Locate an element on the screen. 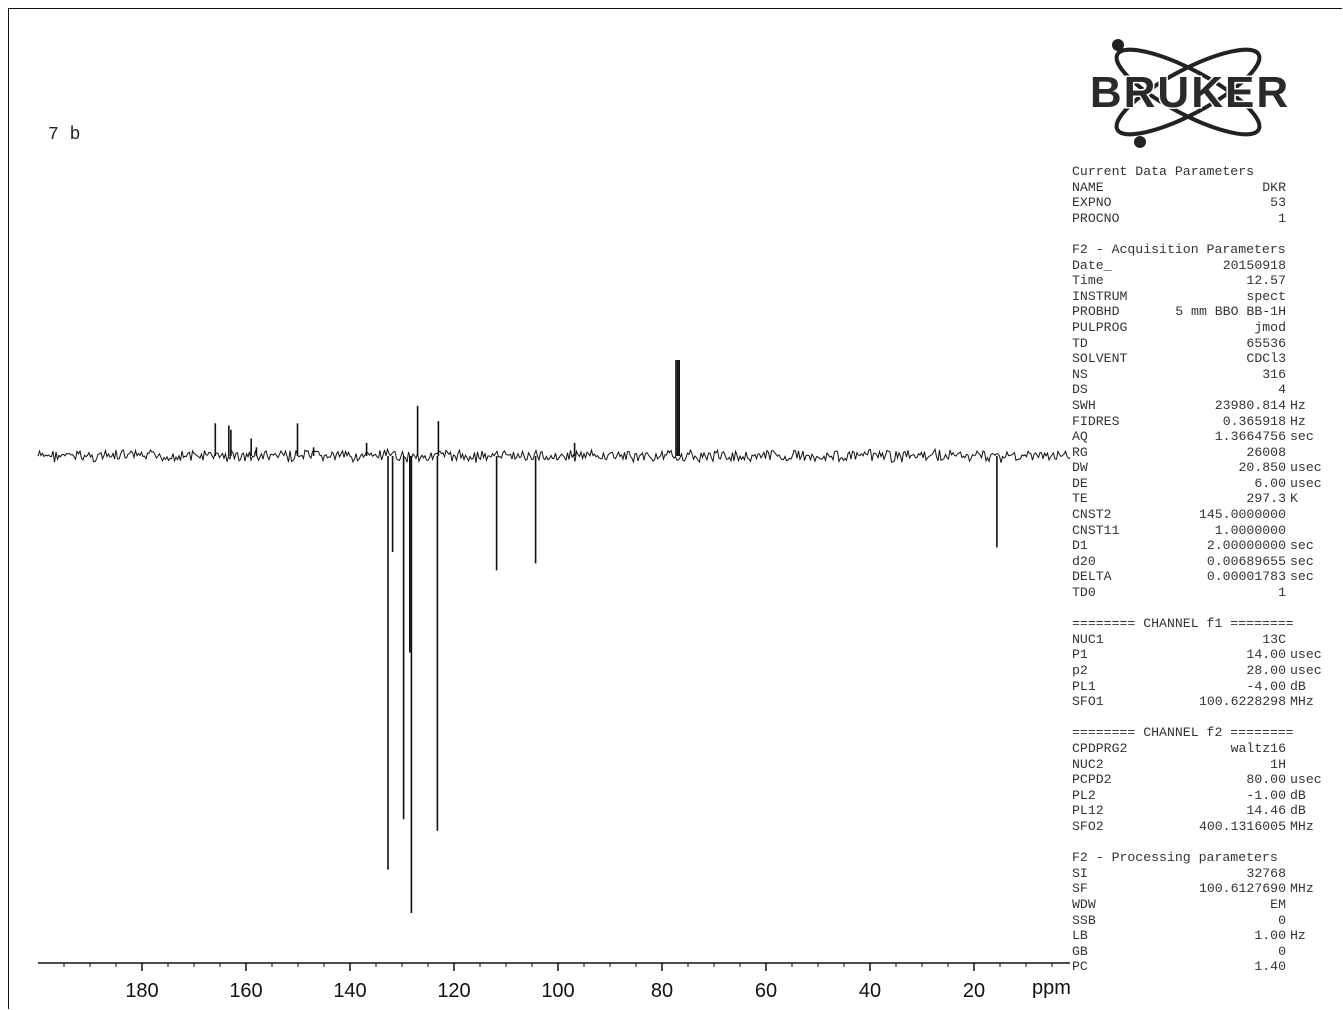 This screenshot has height=1010, width=1343. param-key: SFO2 is located at coordinates (1088, 826).